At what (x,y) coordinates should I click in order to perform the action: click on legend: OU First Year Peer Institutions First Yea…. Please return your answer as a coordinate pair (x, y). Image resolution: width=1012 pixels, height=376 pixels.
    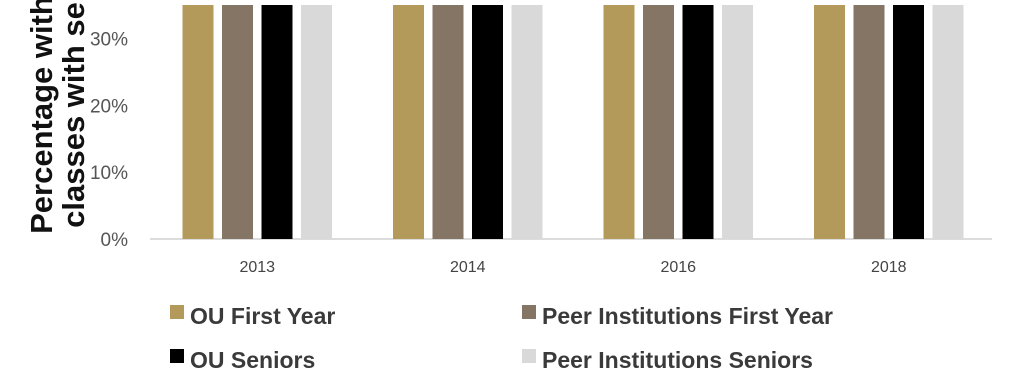
    Looking at the image, I should click on (501, 338).